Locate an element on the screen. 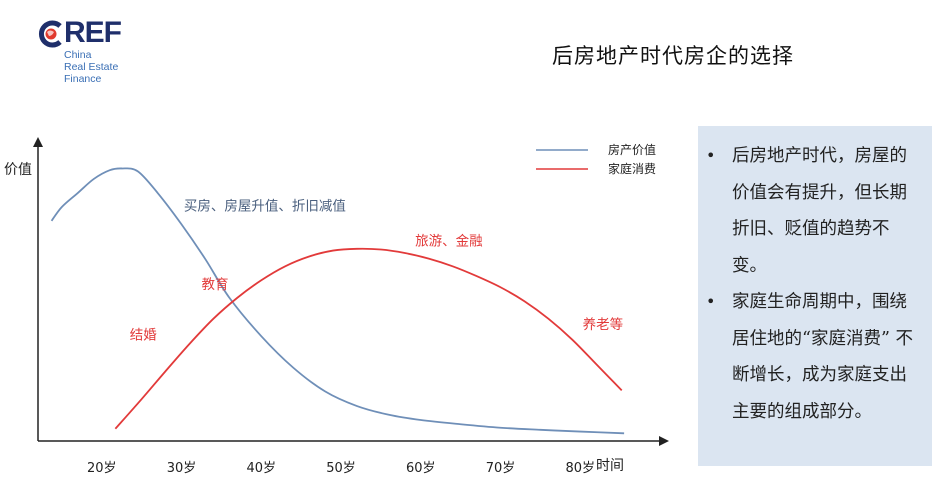 This screenshot has width=932, height=486. legend-label: 家庭消费 is located at coordinates (632, 168).